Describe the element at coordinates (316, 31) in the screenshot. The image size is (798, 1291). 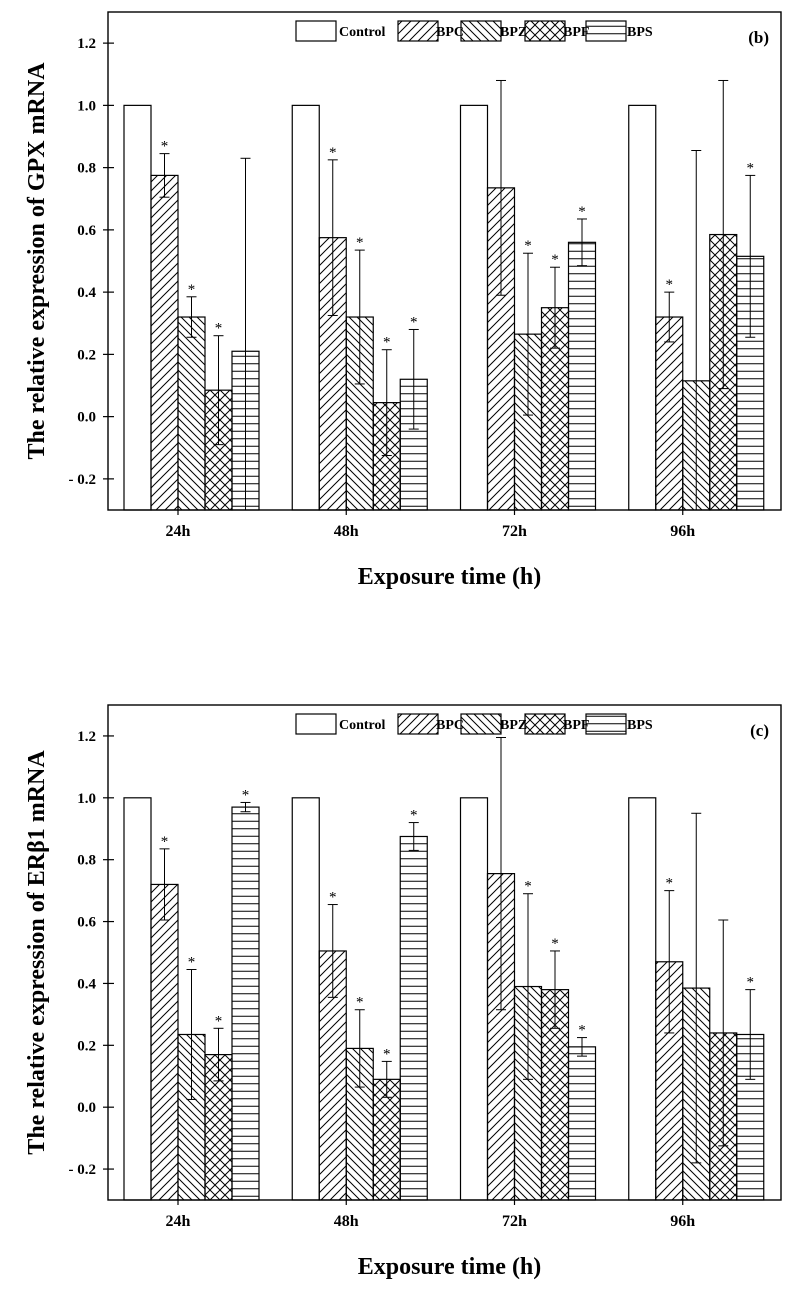
I see `legend-swatch-control` at that location.